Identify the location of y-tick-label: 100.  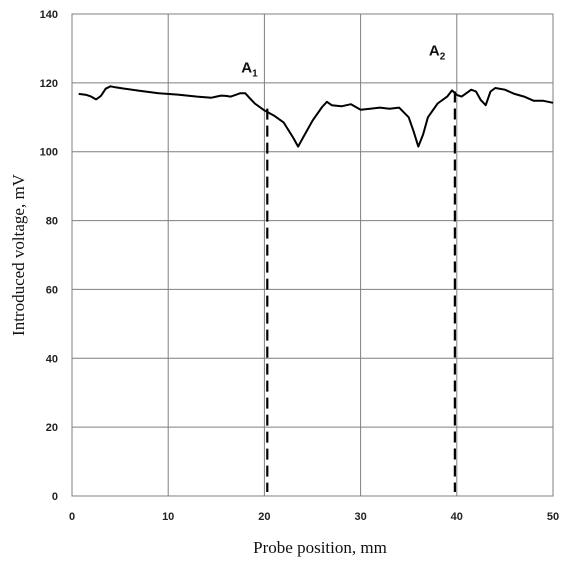
(49, 153).